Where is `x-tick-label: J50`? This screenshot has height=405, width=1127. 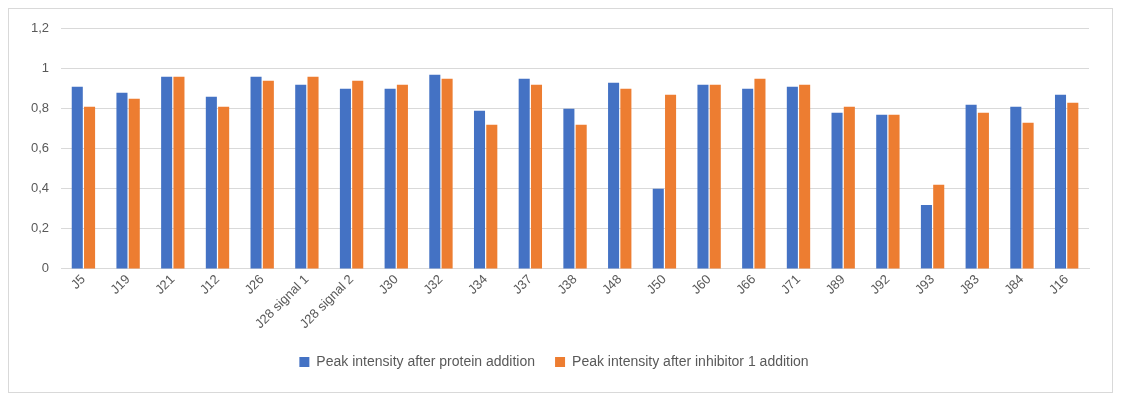
x-tick-label: J50 is located at coordinates (656, 284).